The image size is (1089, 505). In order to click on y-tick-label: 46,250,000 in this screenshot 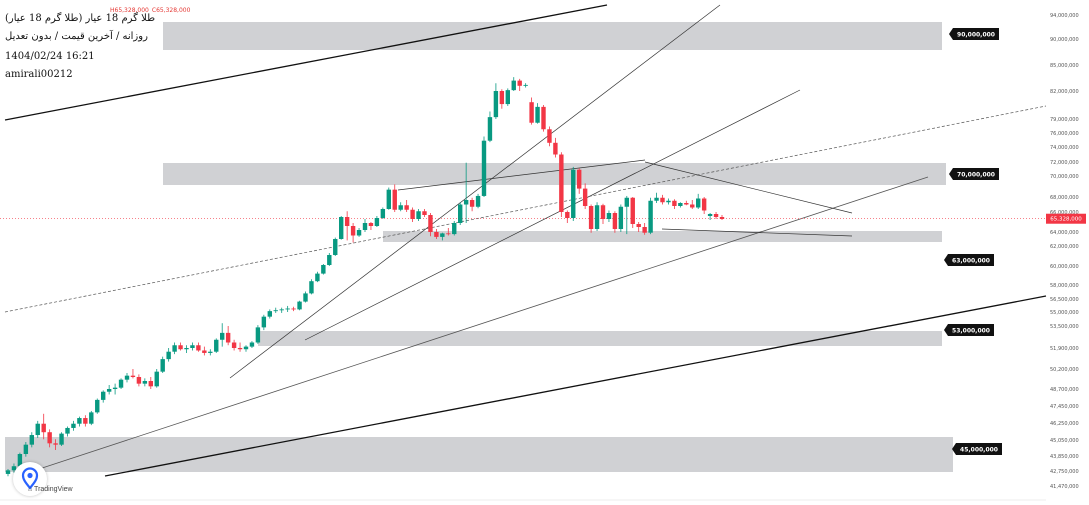, I will do `click(1064, 424)`.